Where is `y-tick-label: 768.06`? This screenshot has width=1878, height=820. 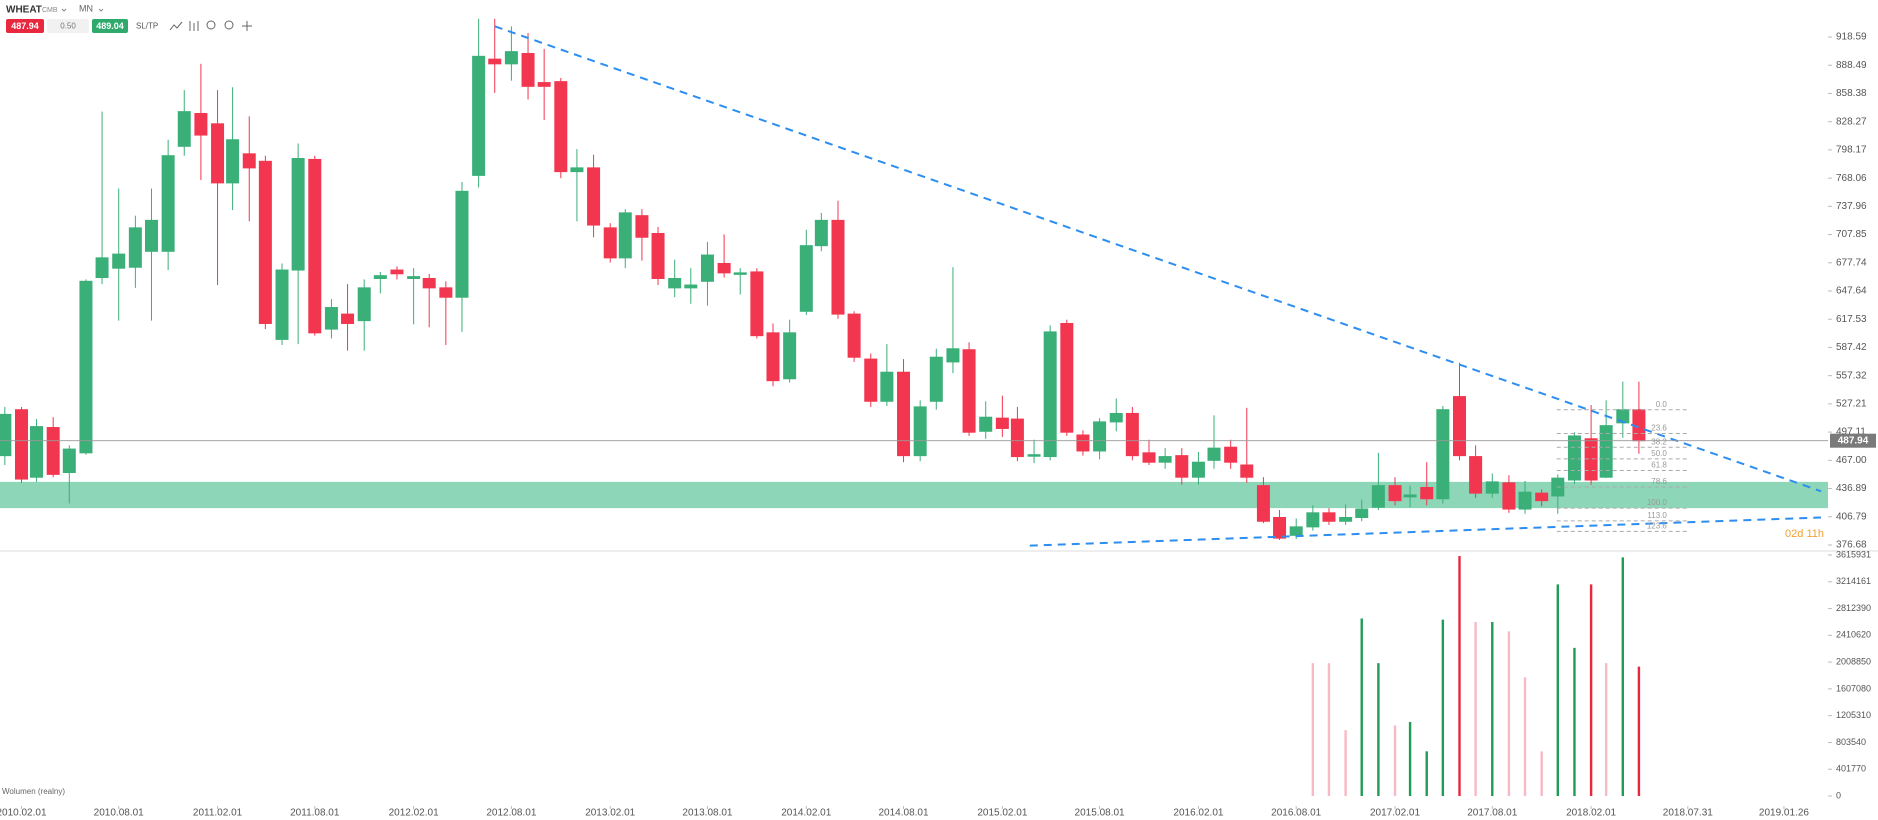
y-tick-label: 768.06 is located at coordinates (1851, 178).